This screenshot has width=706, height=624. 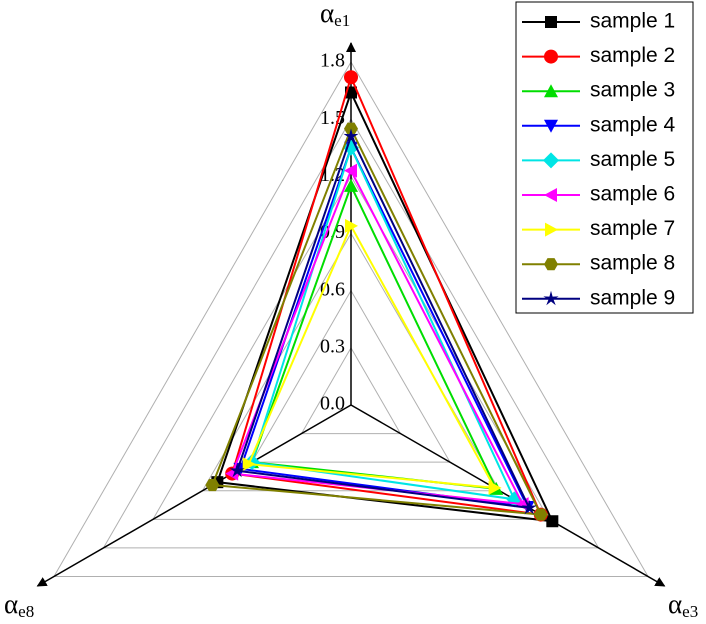 What do you see at coordinates (632, 263) in the screenshot?
I see `legend-label: sample 8` at bounding box center [632, 263].